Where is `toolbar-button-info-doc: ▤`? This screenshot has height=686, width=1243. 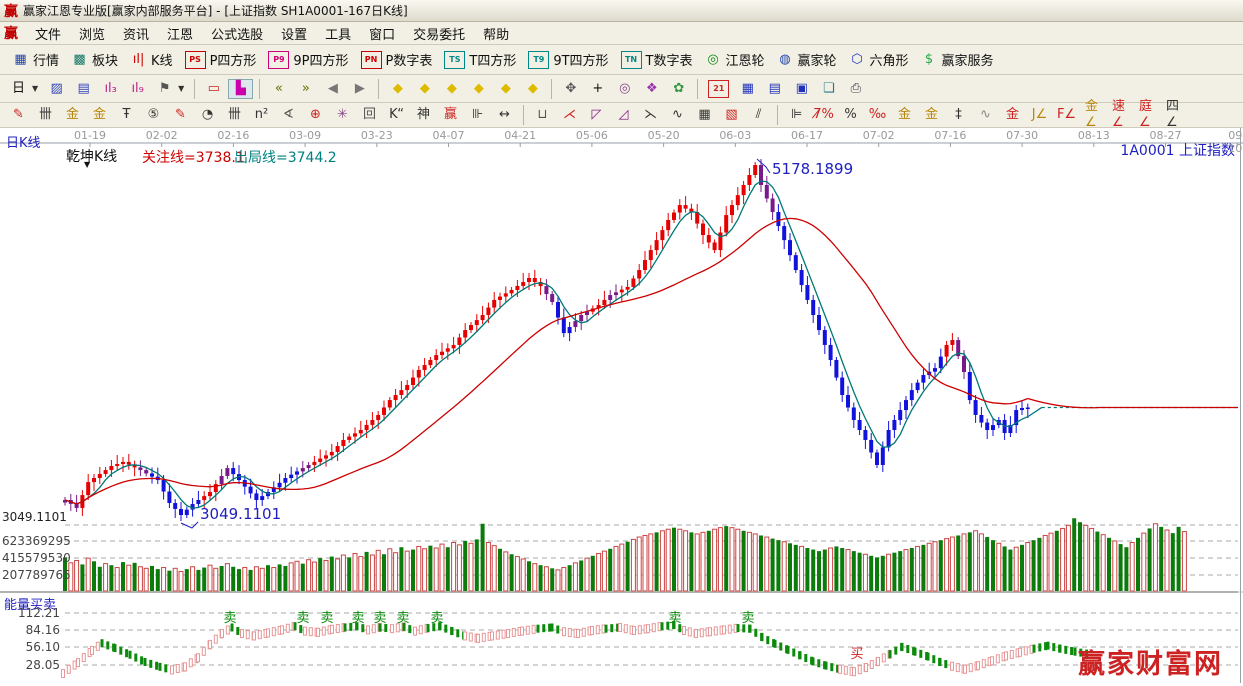 toolbar-button-info-doc: ▤ is located at coordinates (83, 89).